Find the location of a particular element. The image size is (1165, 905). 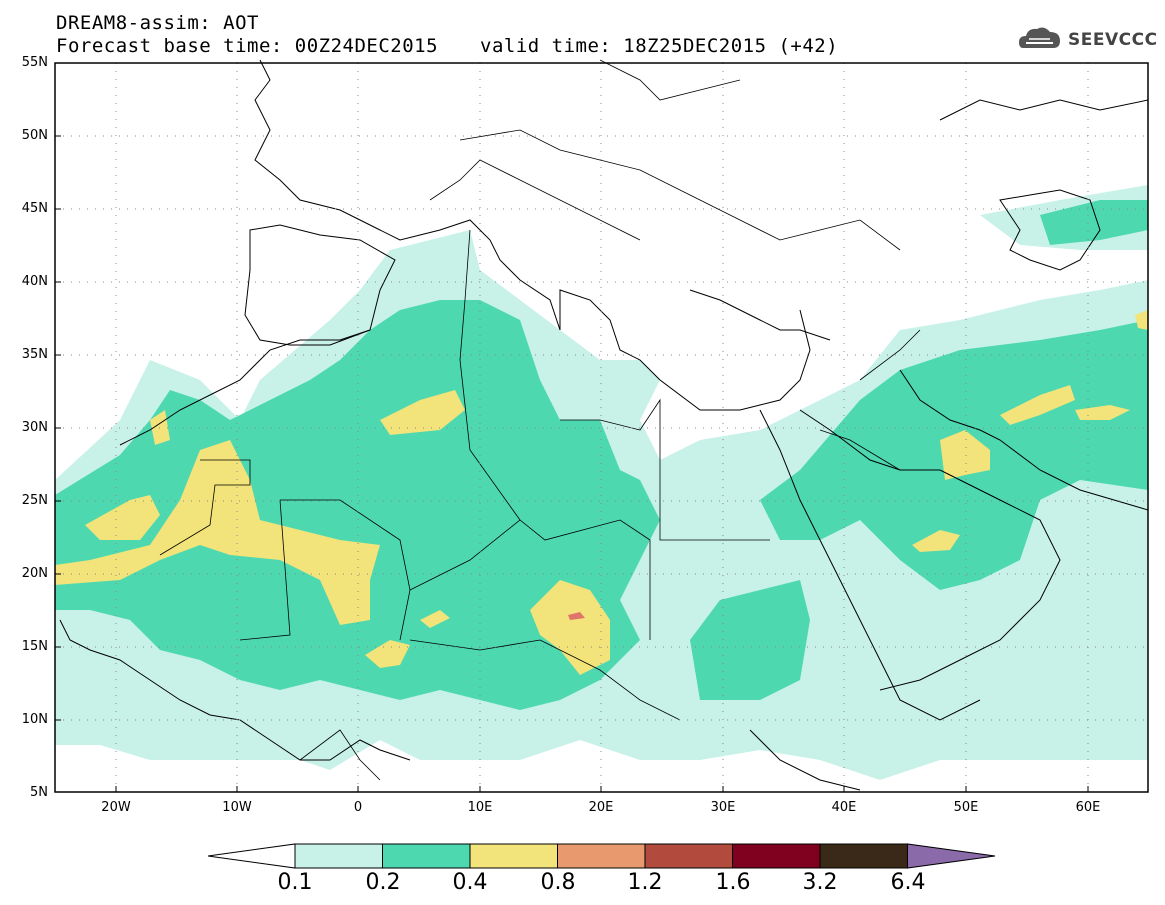

aot-band-0.2-caspian is located at coordinates (1094, 222).